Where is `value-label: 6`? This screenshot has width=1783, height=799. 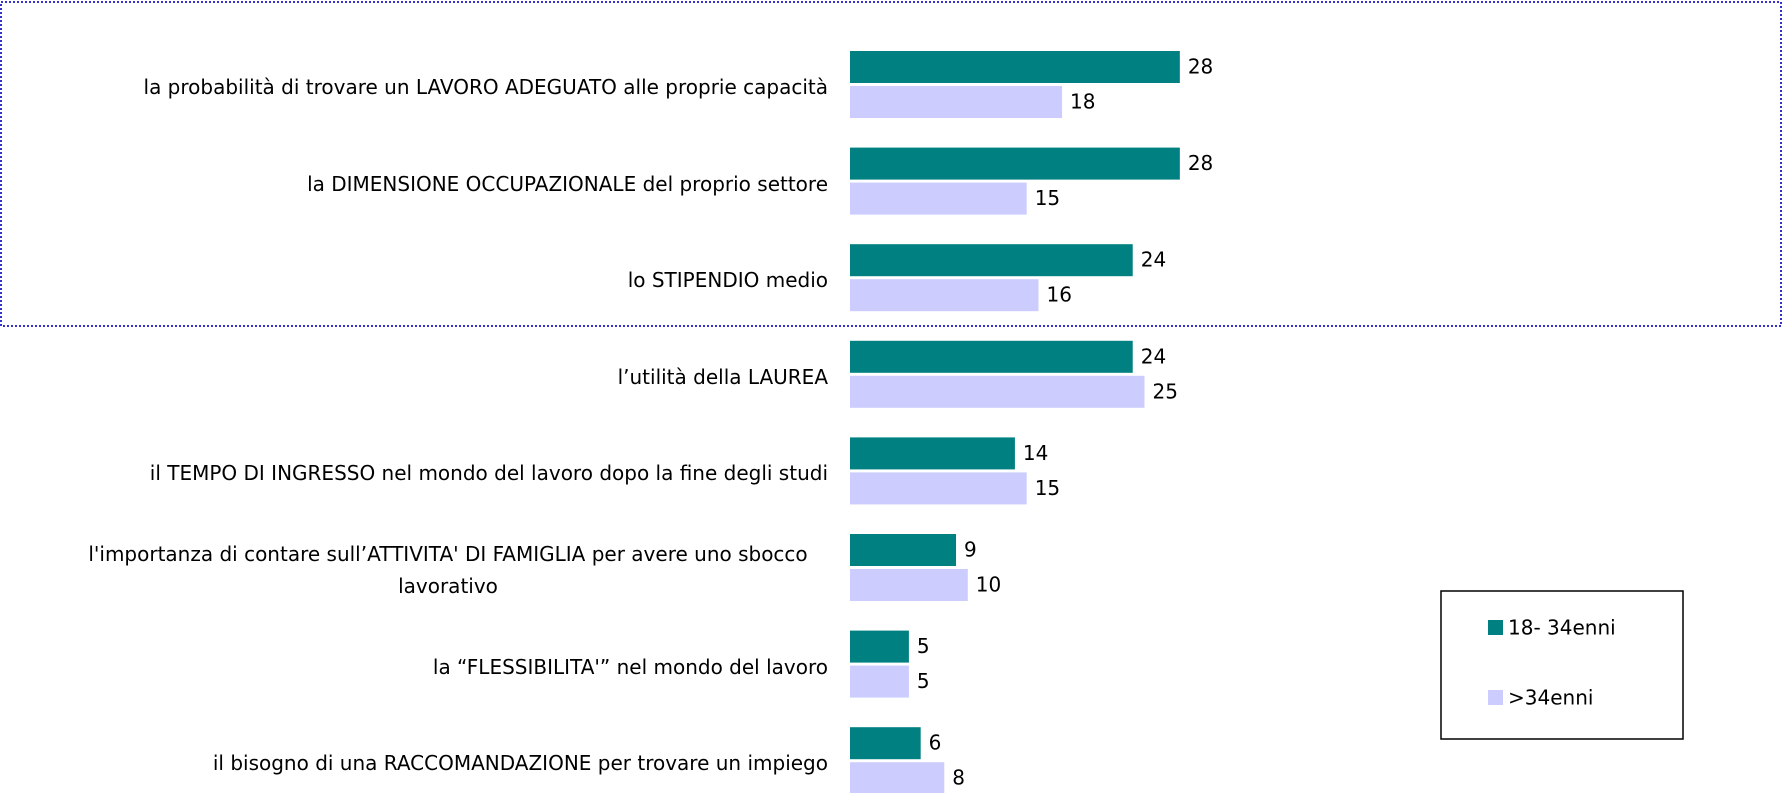
value-label: 6 is located at coordinates (935, 743).